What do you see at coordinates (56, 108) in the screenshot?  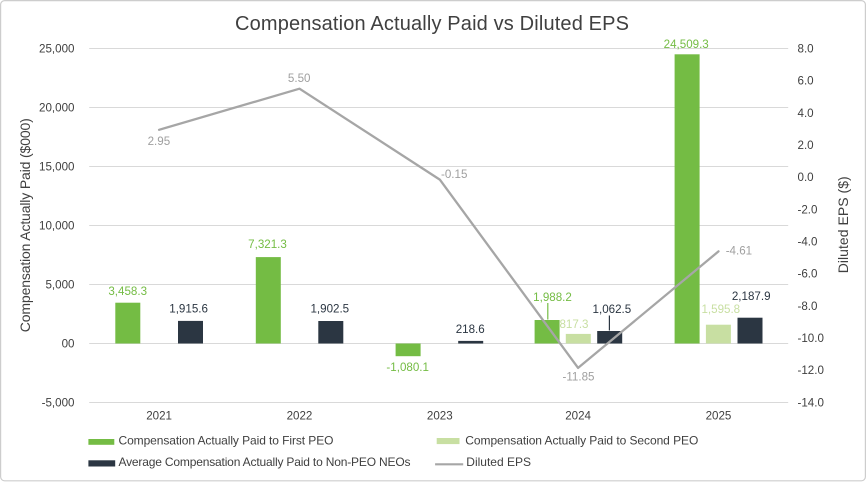 I see `svg-text: 20,000` at bounding box center [56, 108].